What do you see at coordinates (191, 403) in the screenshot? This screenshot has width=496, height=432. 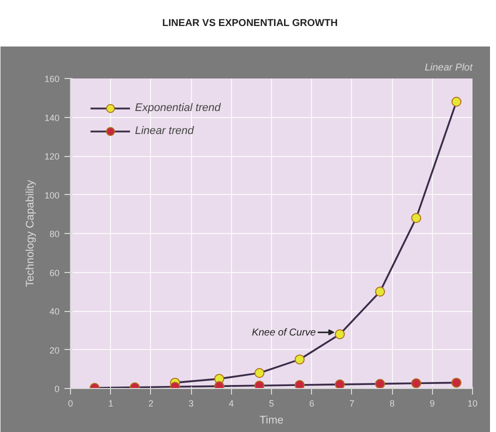 I see `x-tick-label: 3` at bounding box center [191, 403].